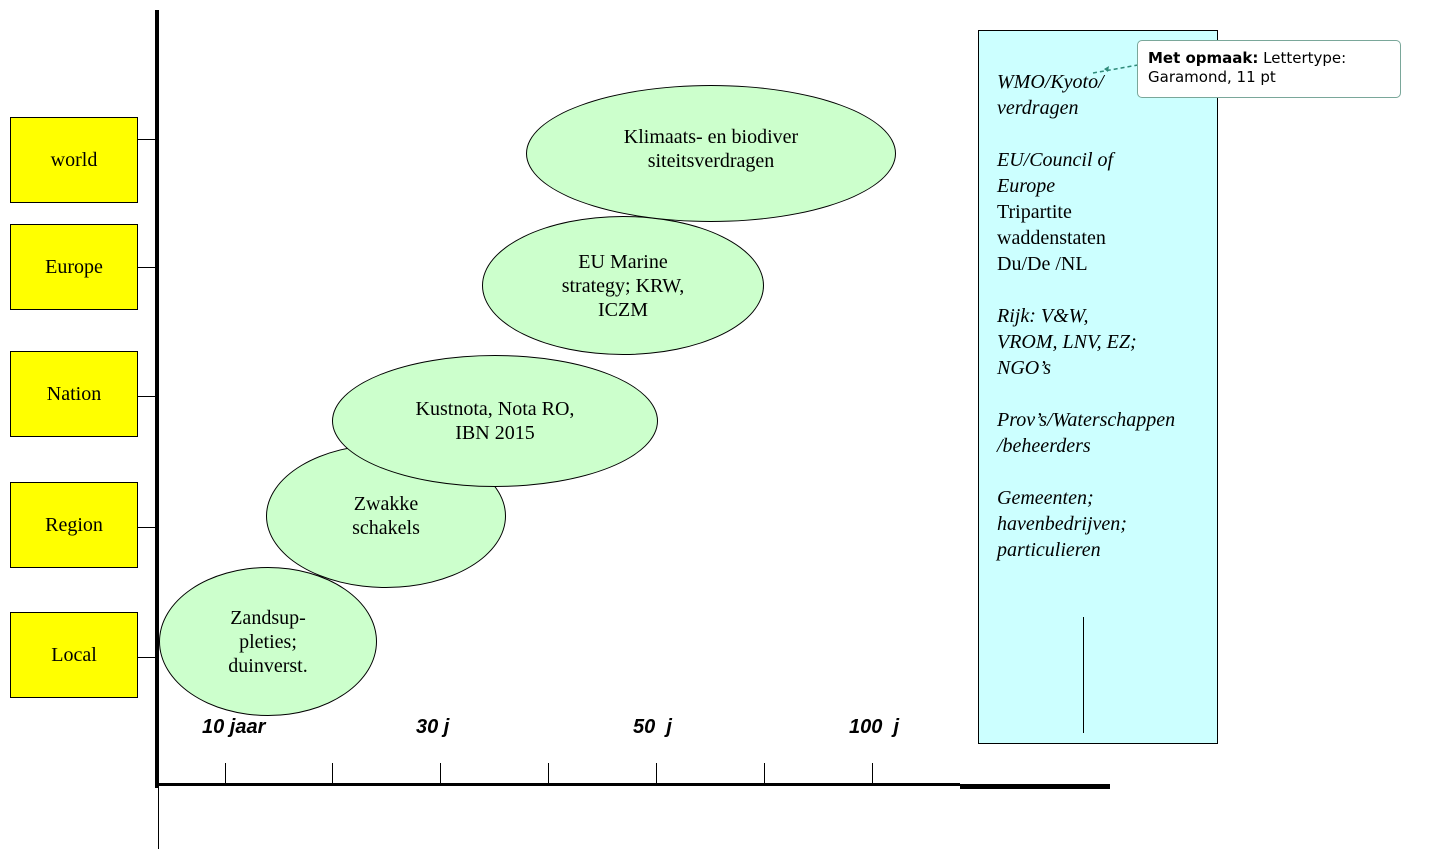  I want to click on level-region: Region, so click(74, 525).